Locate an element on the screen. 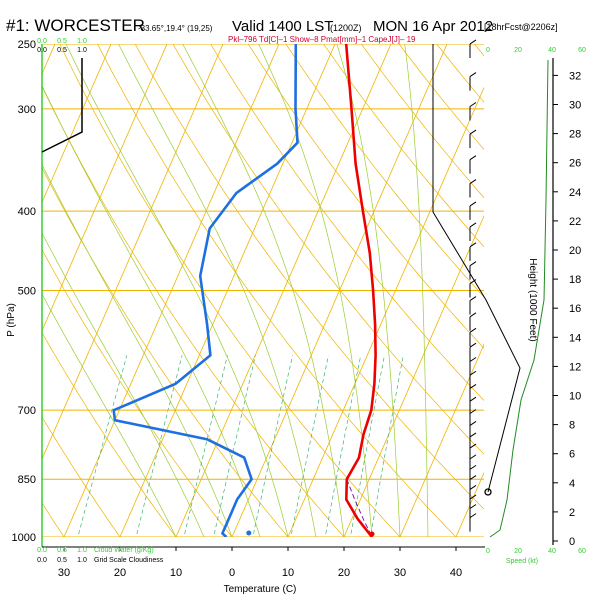  height-tick-label: 30 is located at coordinates (575, 106).